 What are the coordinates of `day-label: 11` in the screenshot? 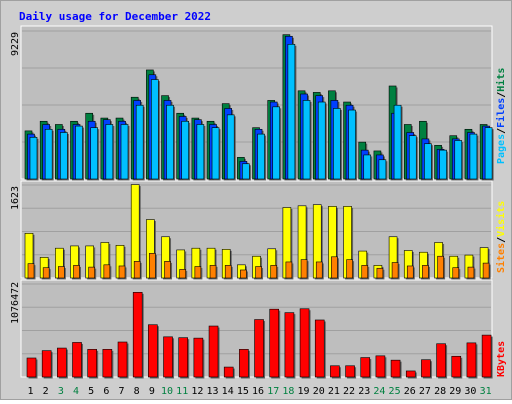 It's located at (182, 391).